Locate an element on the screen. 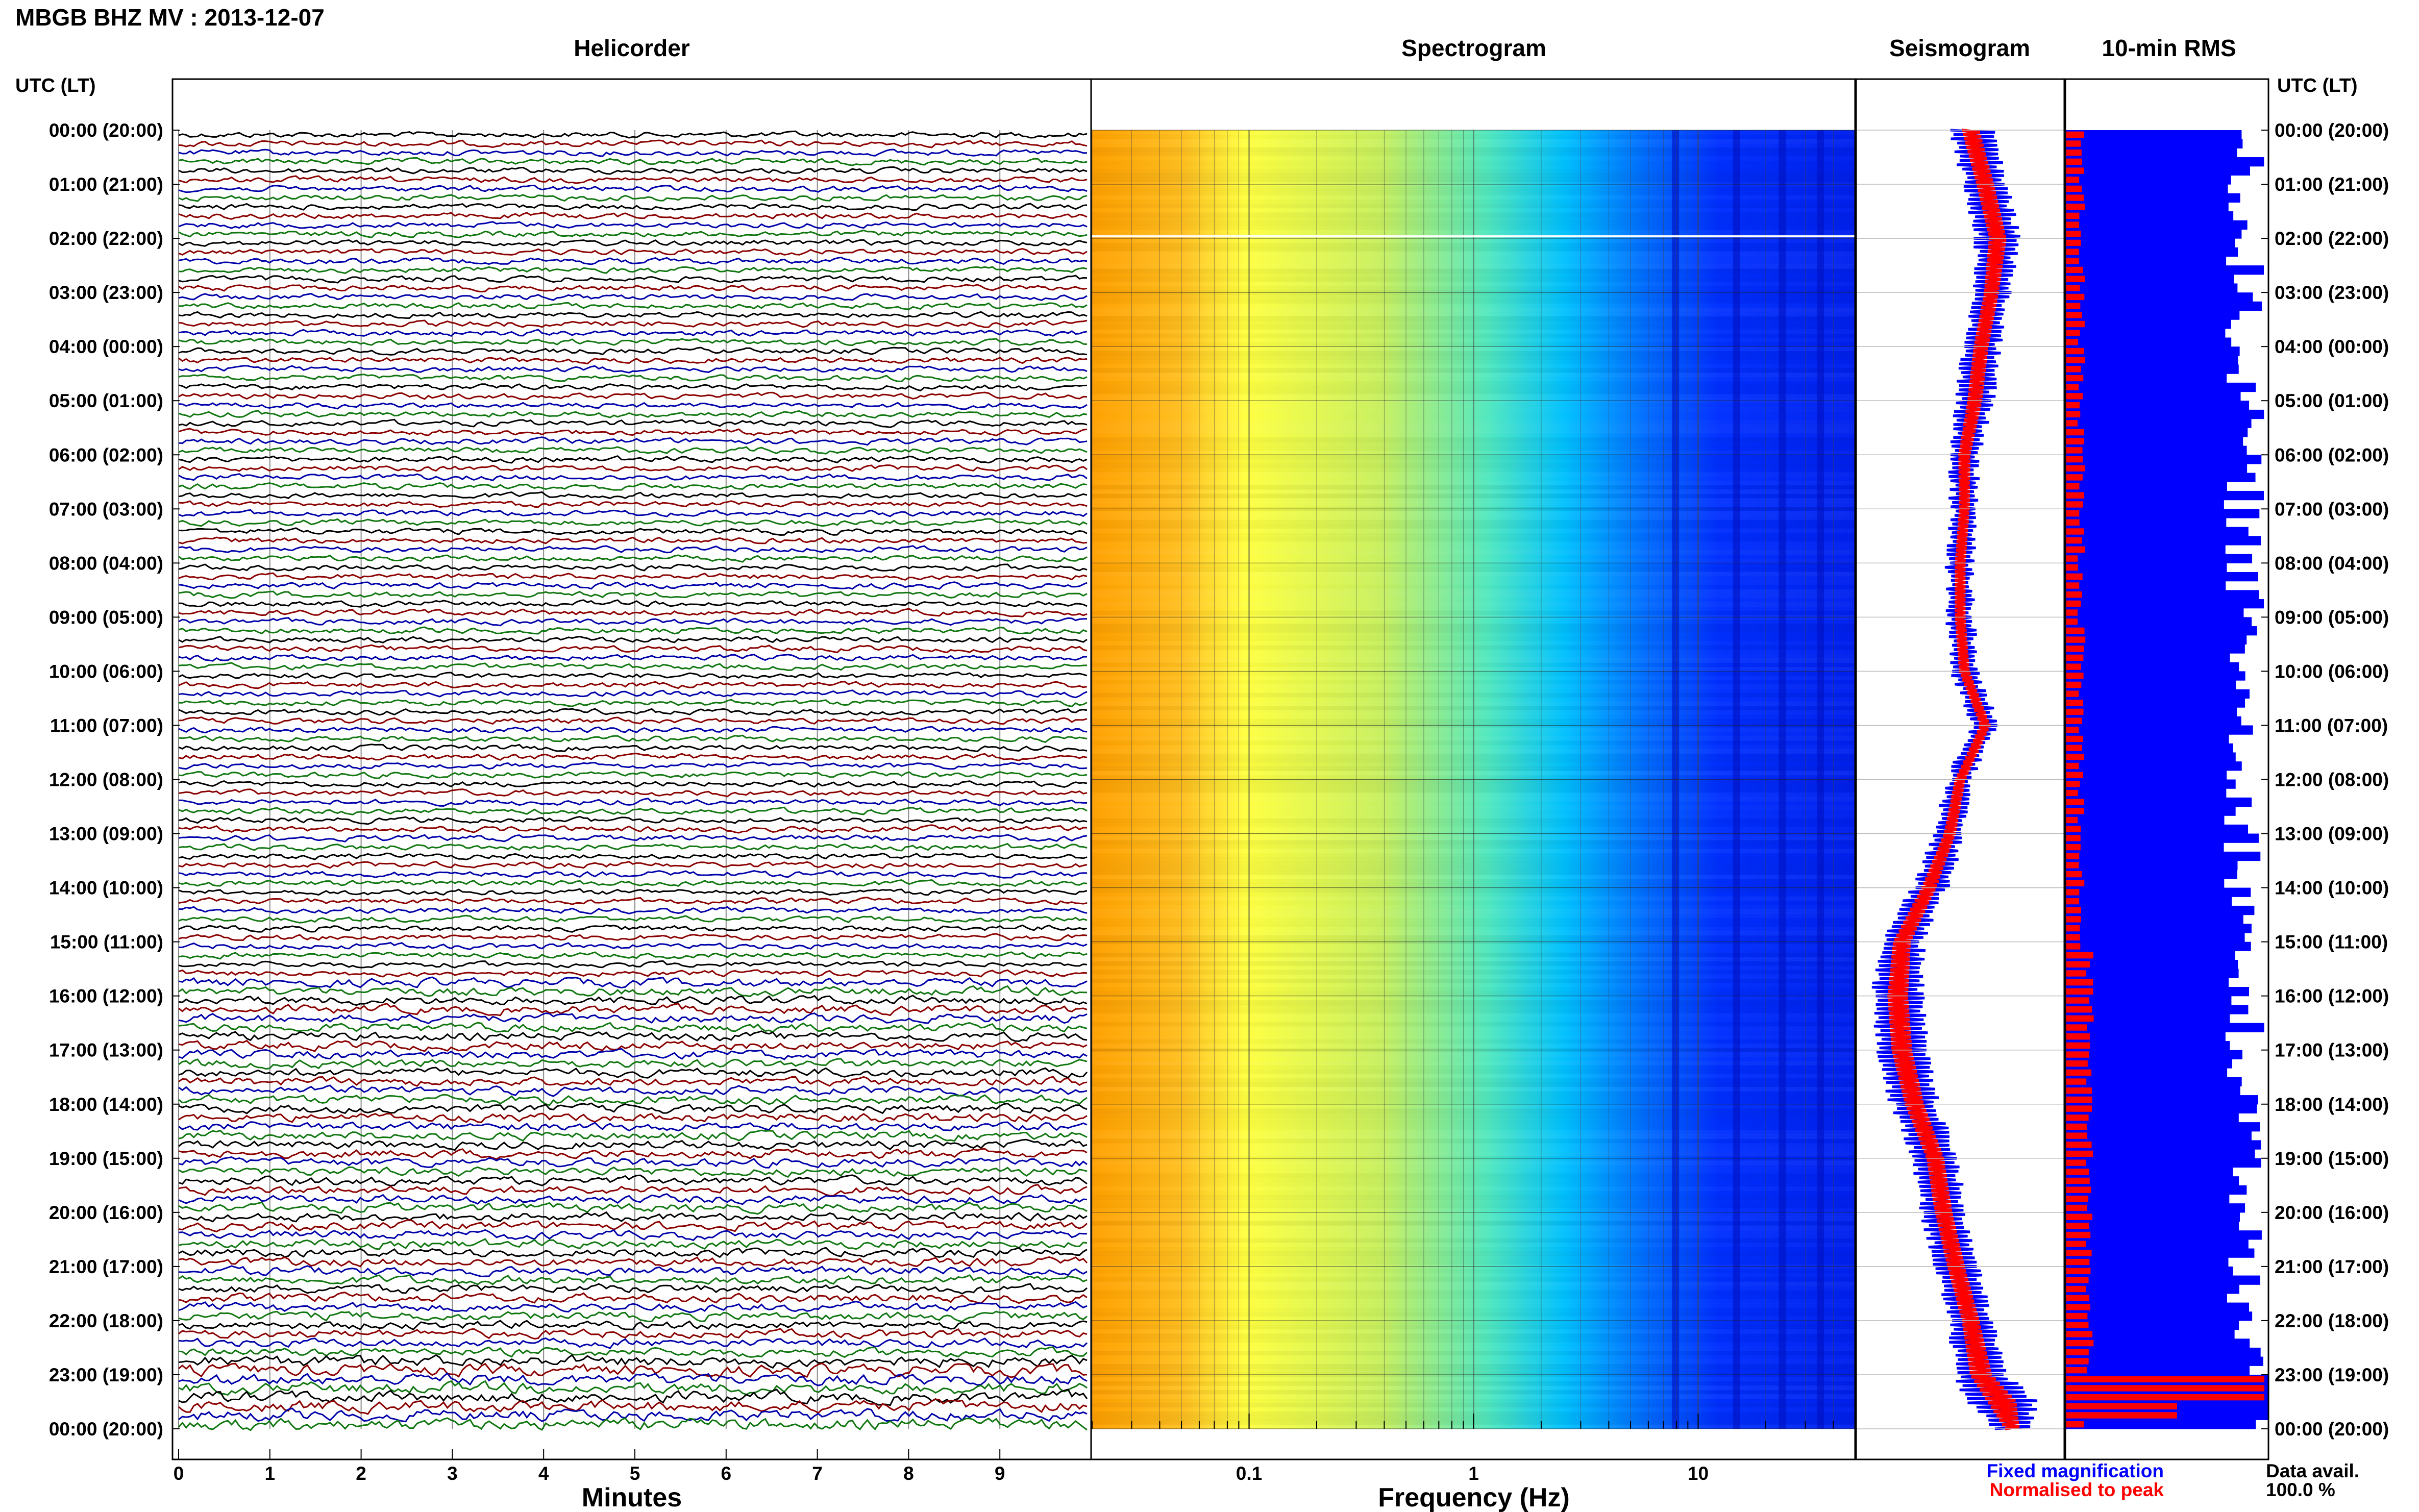 Image resolution: width=2419 pixels, height=1512 pixels. time-axis-left-label: UTC (LT) is located at coordinates (55, 85).